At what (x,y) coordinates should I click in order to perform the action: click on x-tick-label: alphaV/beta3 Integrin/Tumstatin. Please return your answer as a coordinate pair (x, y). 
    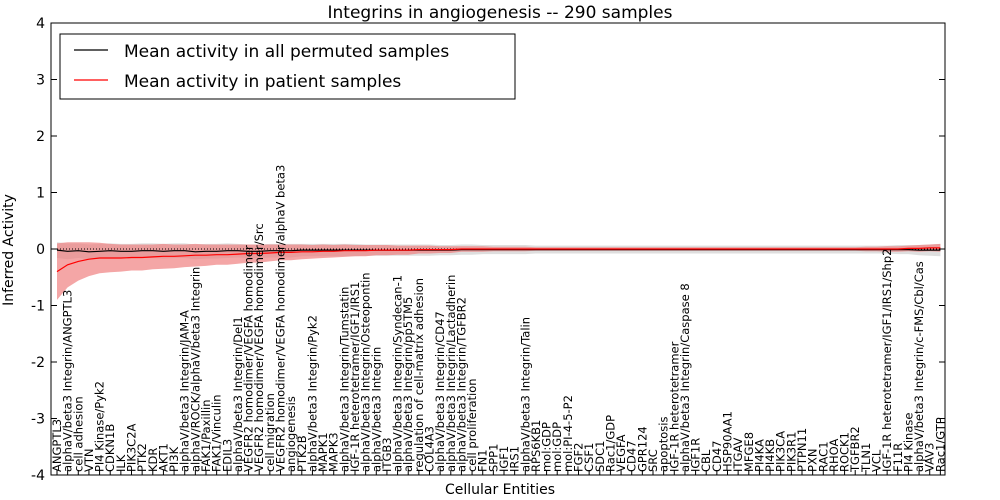
    Looking at the image, I should click on (344, 379).